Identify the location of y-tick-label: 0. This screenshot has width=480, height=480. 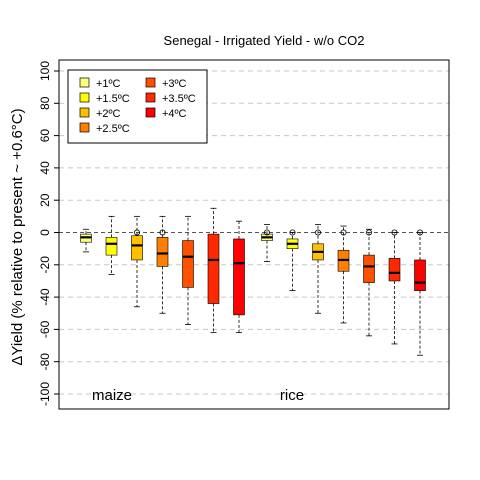
(45, 232).